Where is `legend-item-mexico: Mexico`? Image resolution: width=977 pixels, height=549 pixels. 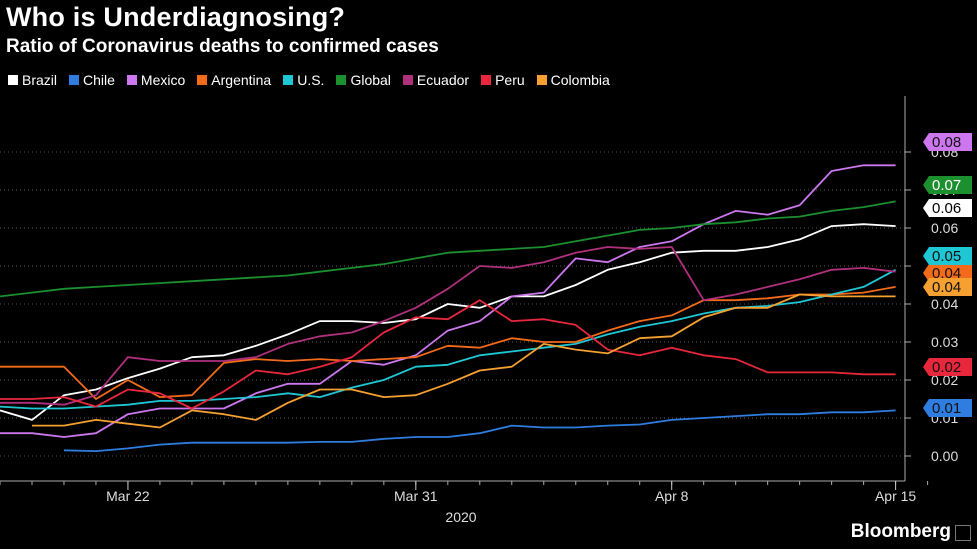 legend-item-mexico: Mexico is located at coordinates (156, 80).